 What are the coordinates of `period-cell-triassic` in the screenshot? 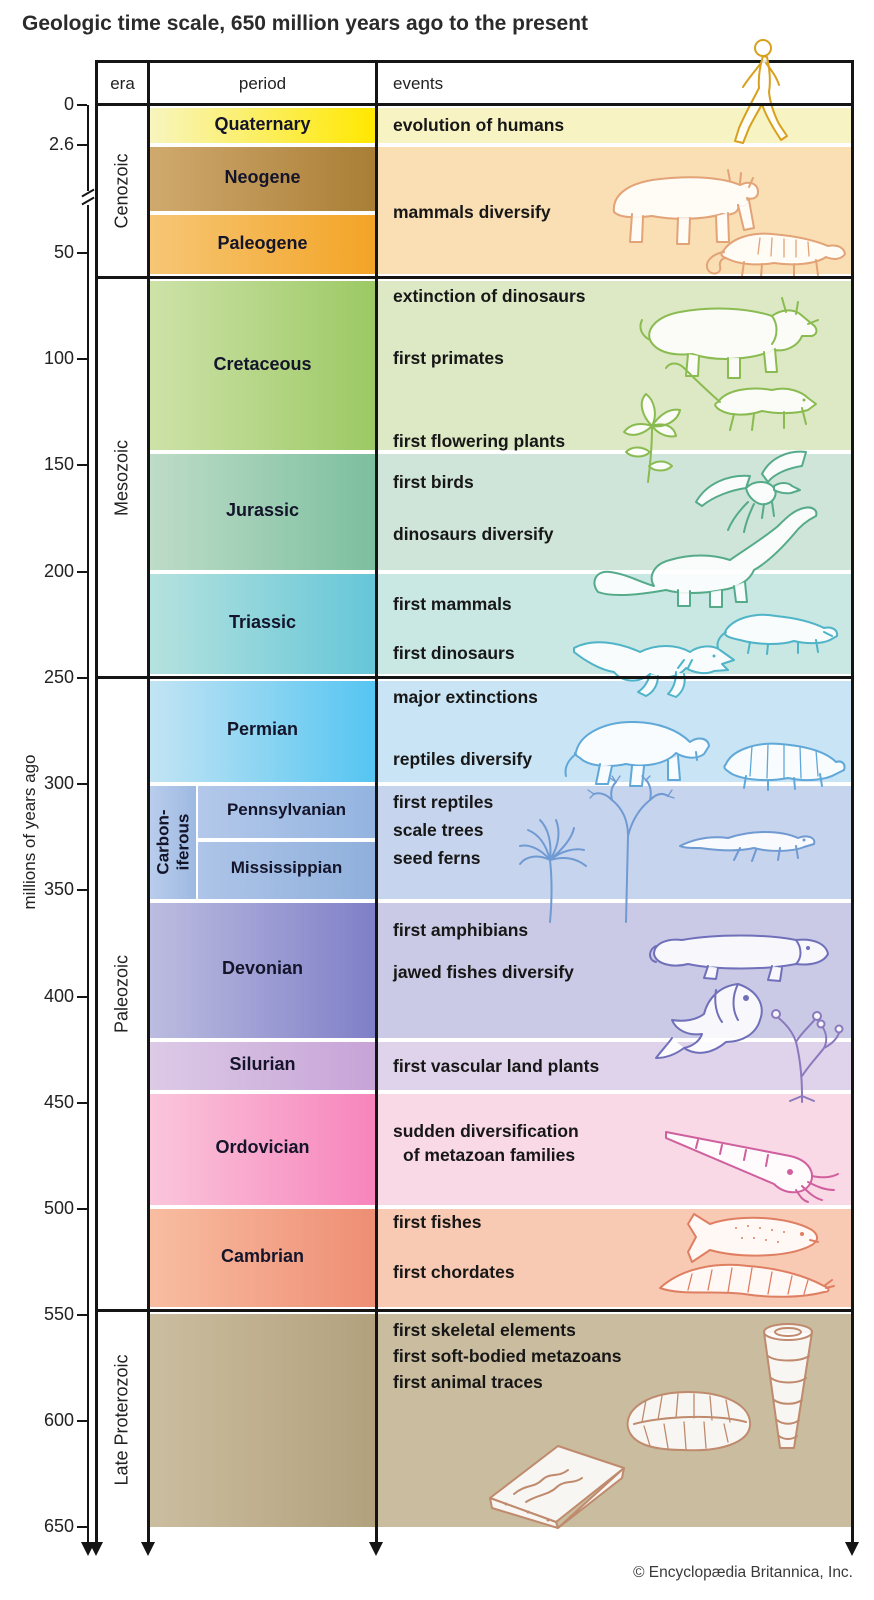 It's located at (262, 624).